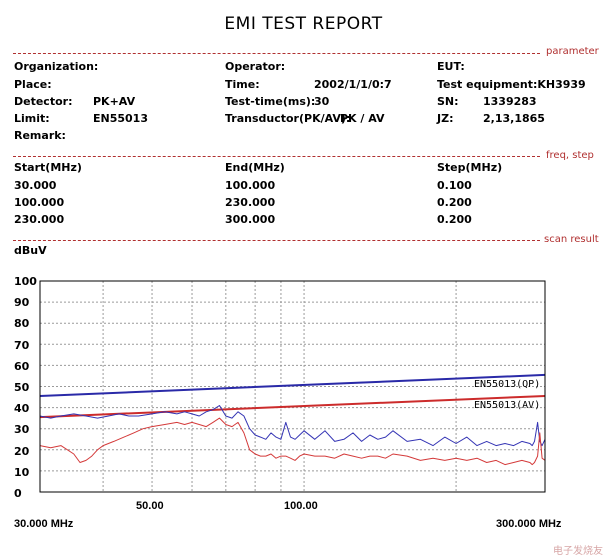 Image resolution: width=607 pixels, height=559 pixels. Describe the element at coordinates (288, 118) in the screenshot. I see `transductor-label: Transductor(PK/AV):` at that location.